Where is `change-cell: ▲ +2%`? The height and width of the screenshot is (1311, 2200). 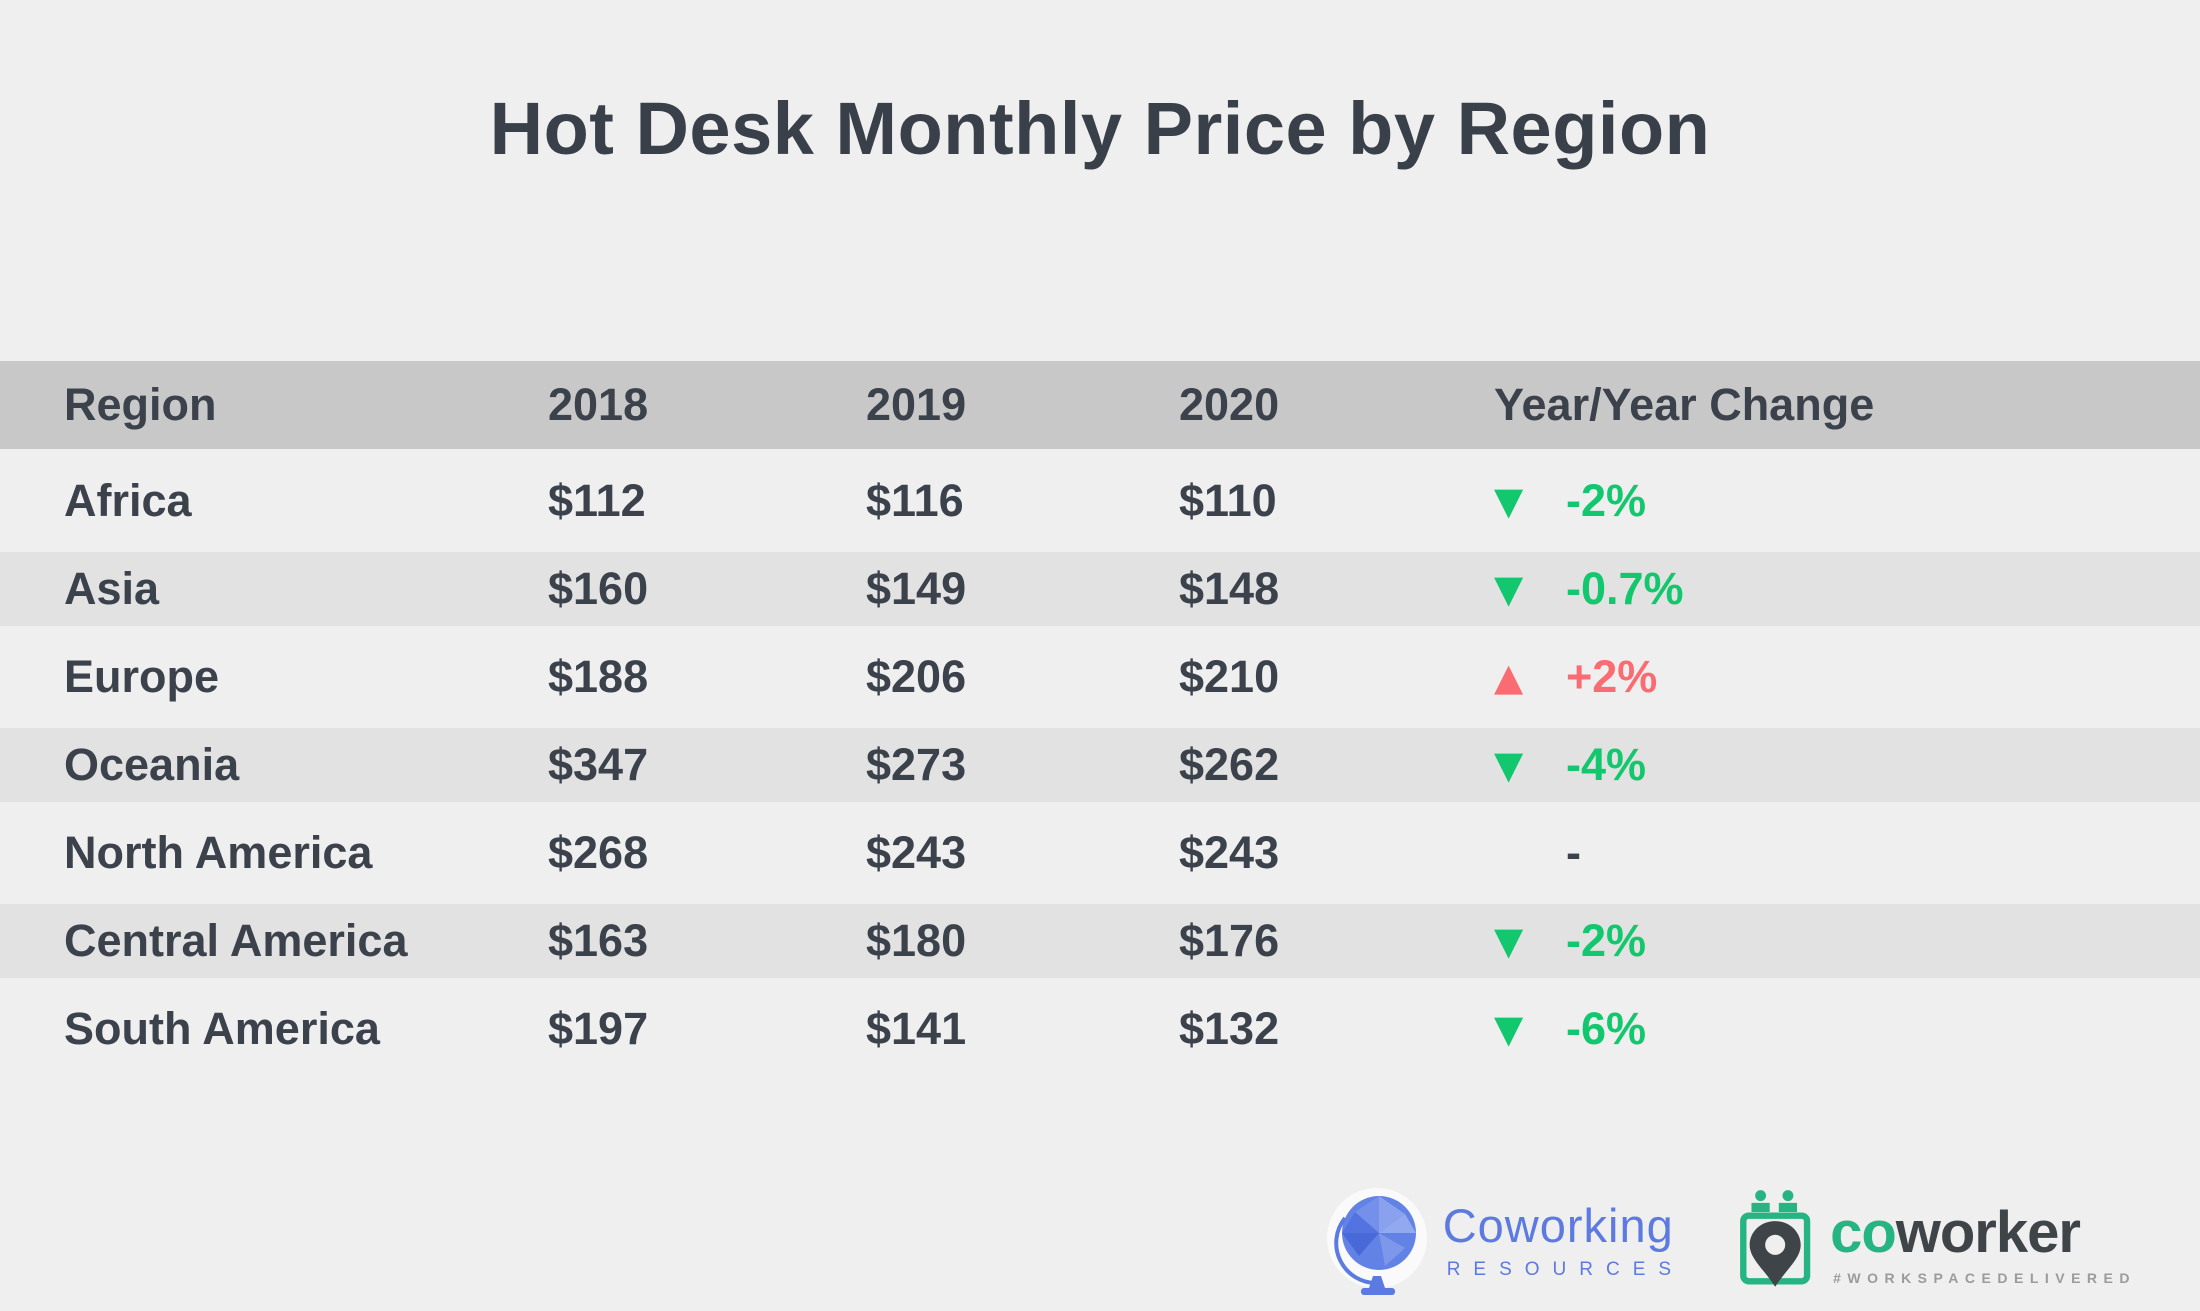 change-cell: ▲ +2% is located at coordinates (1847, 677).